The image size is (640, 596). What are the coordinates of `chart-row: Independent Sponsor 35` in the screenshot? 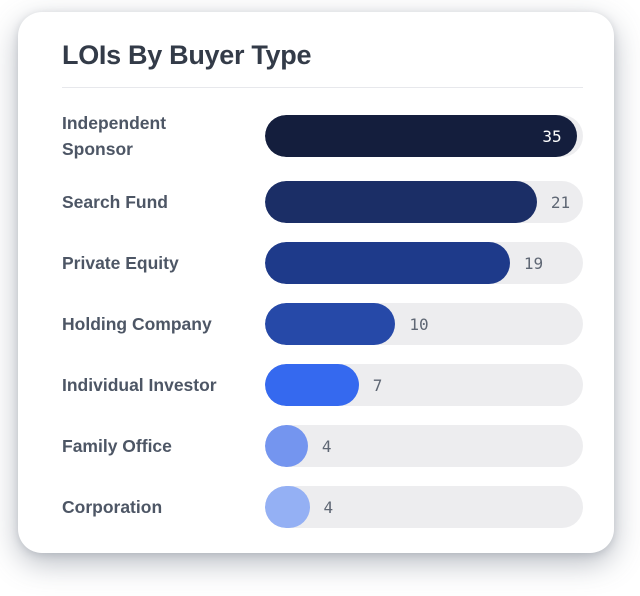 It's located at (322, 136).